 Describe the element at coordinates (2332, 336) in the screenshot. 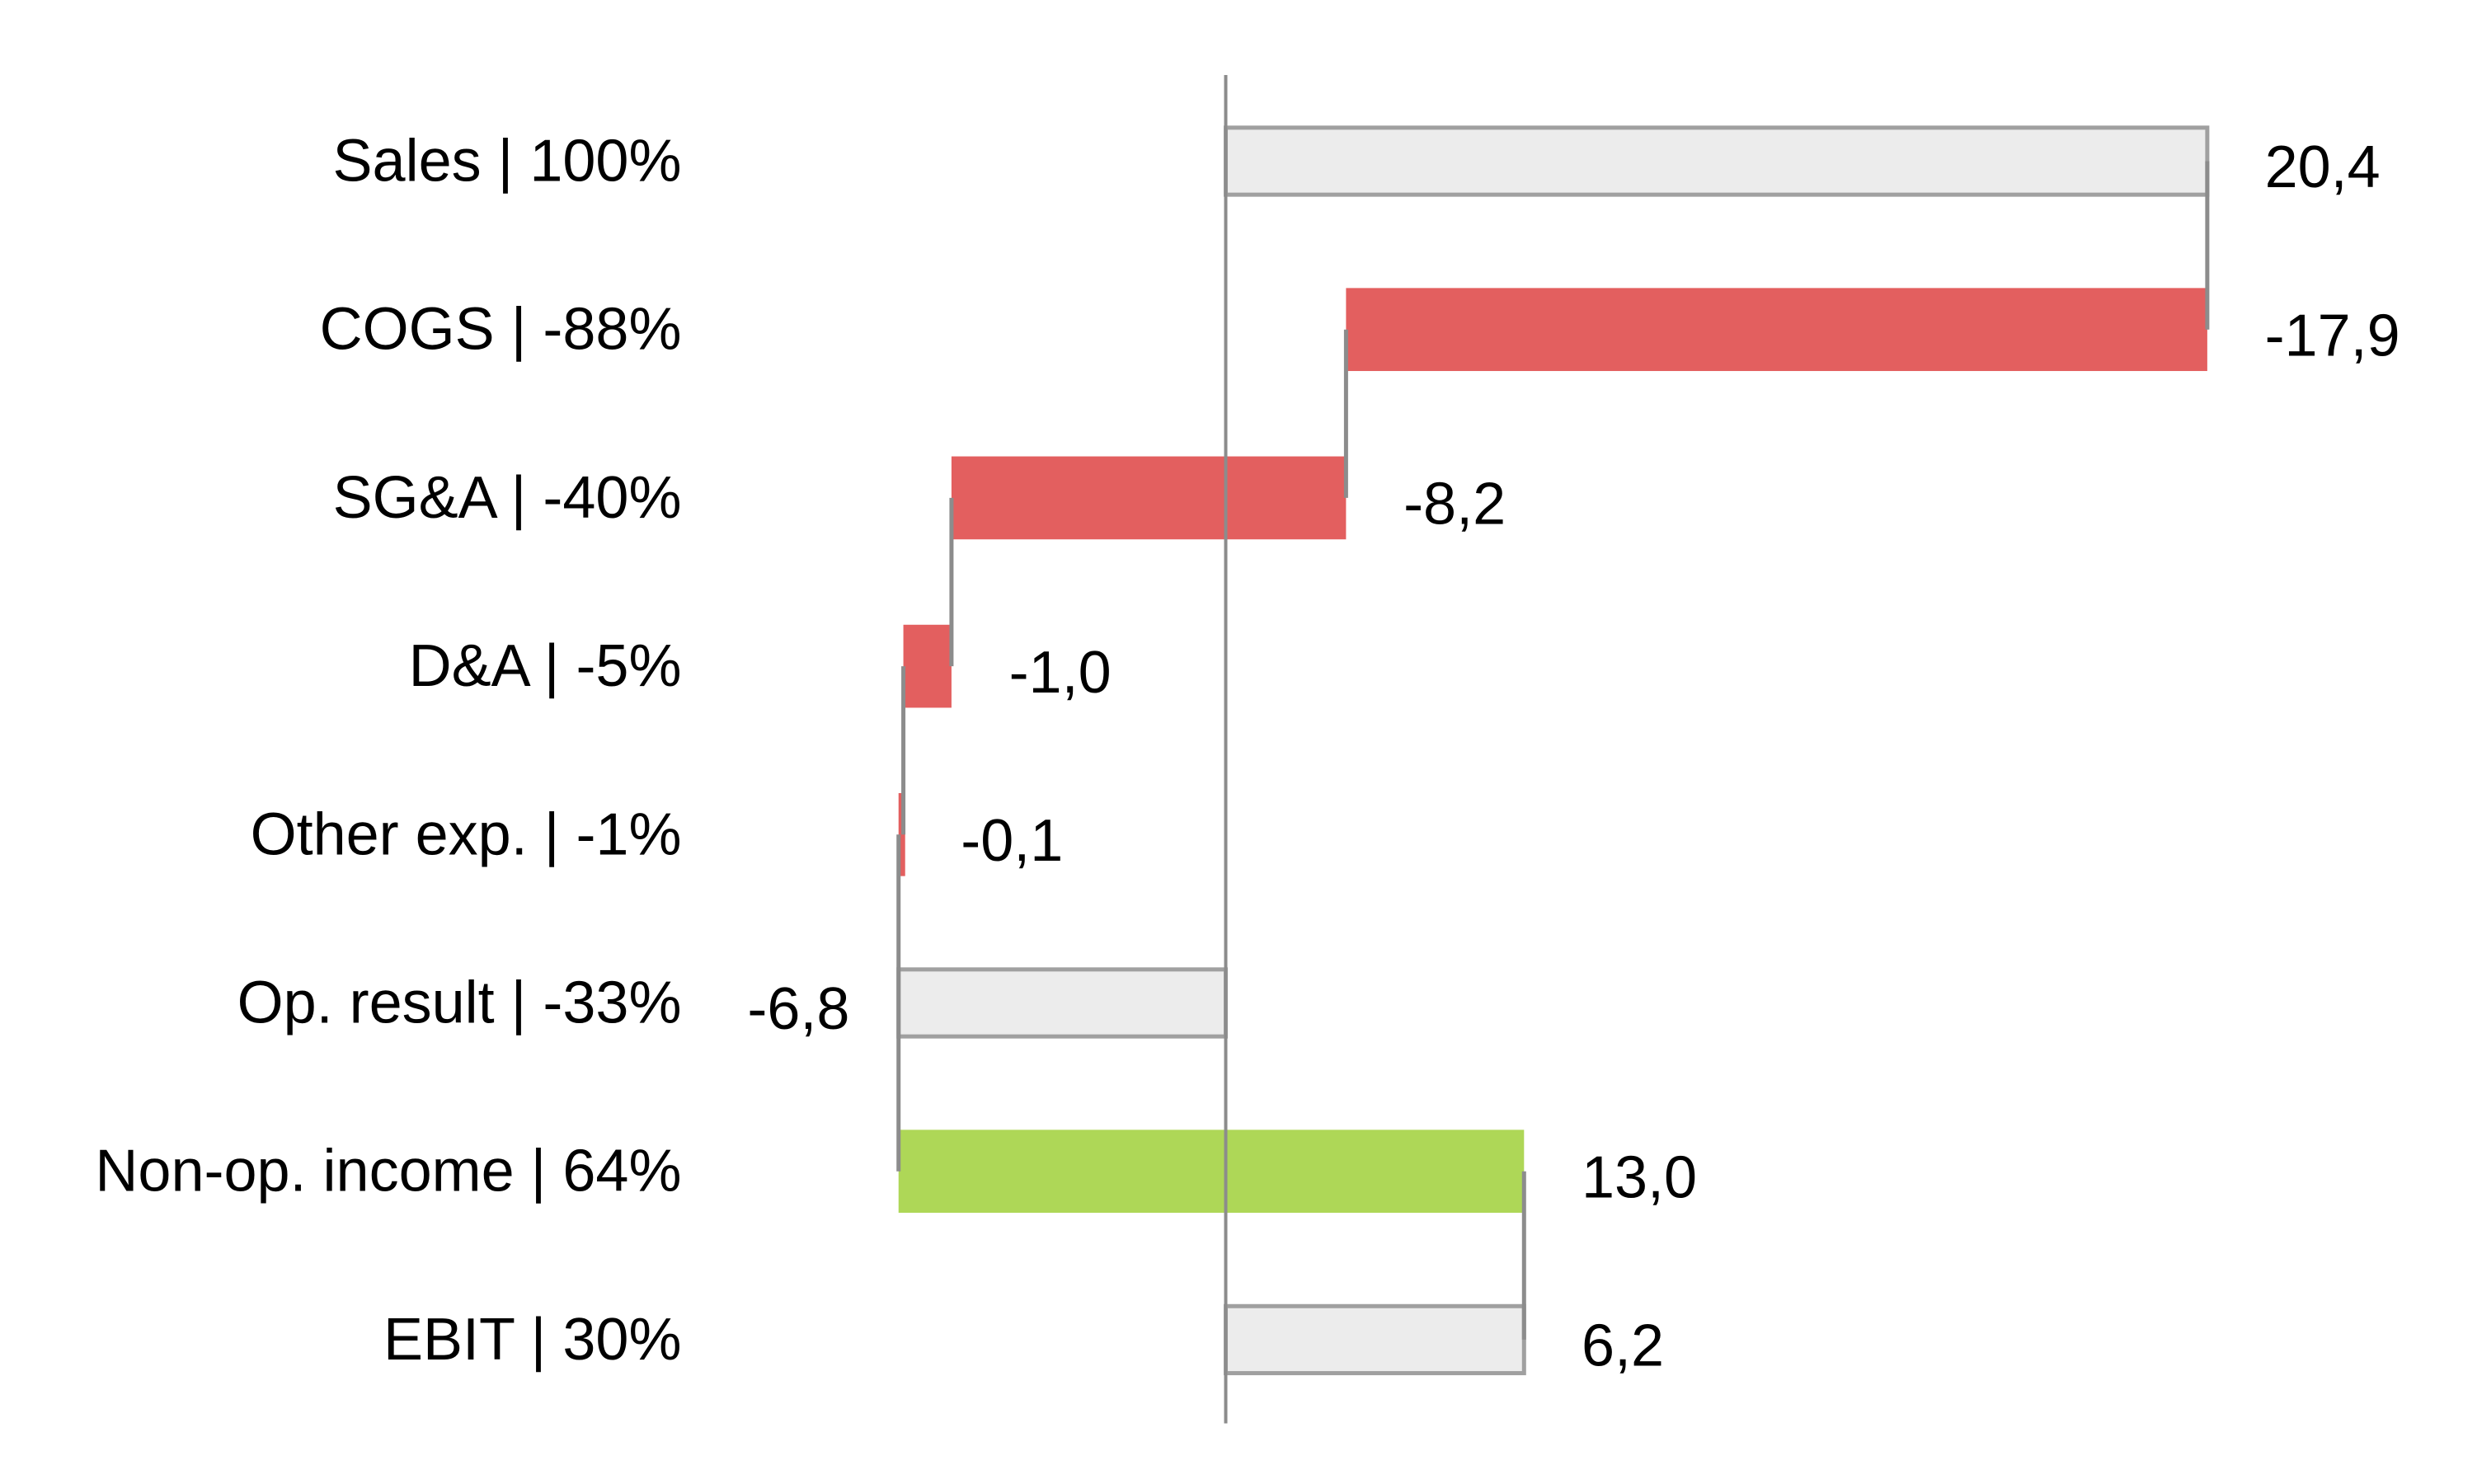

I see `value-label: -17,9` at that location.